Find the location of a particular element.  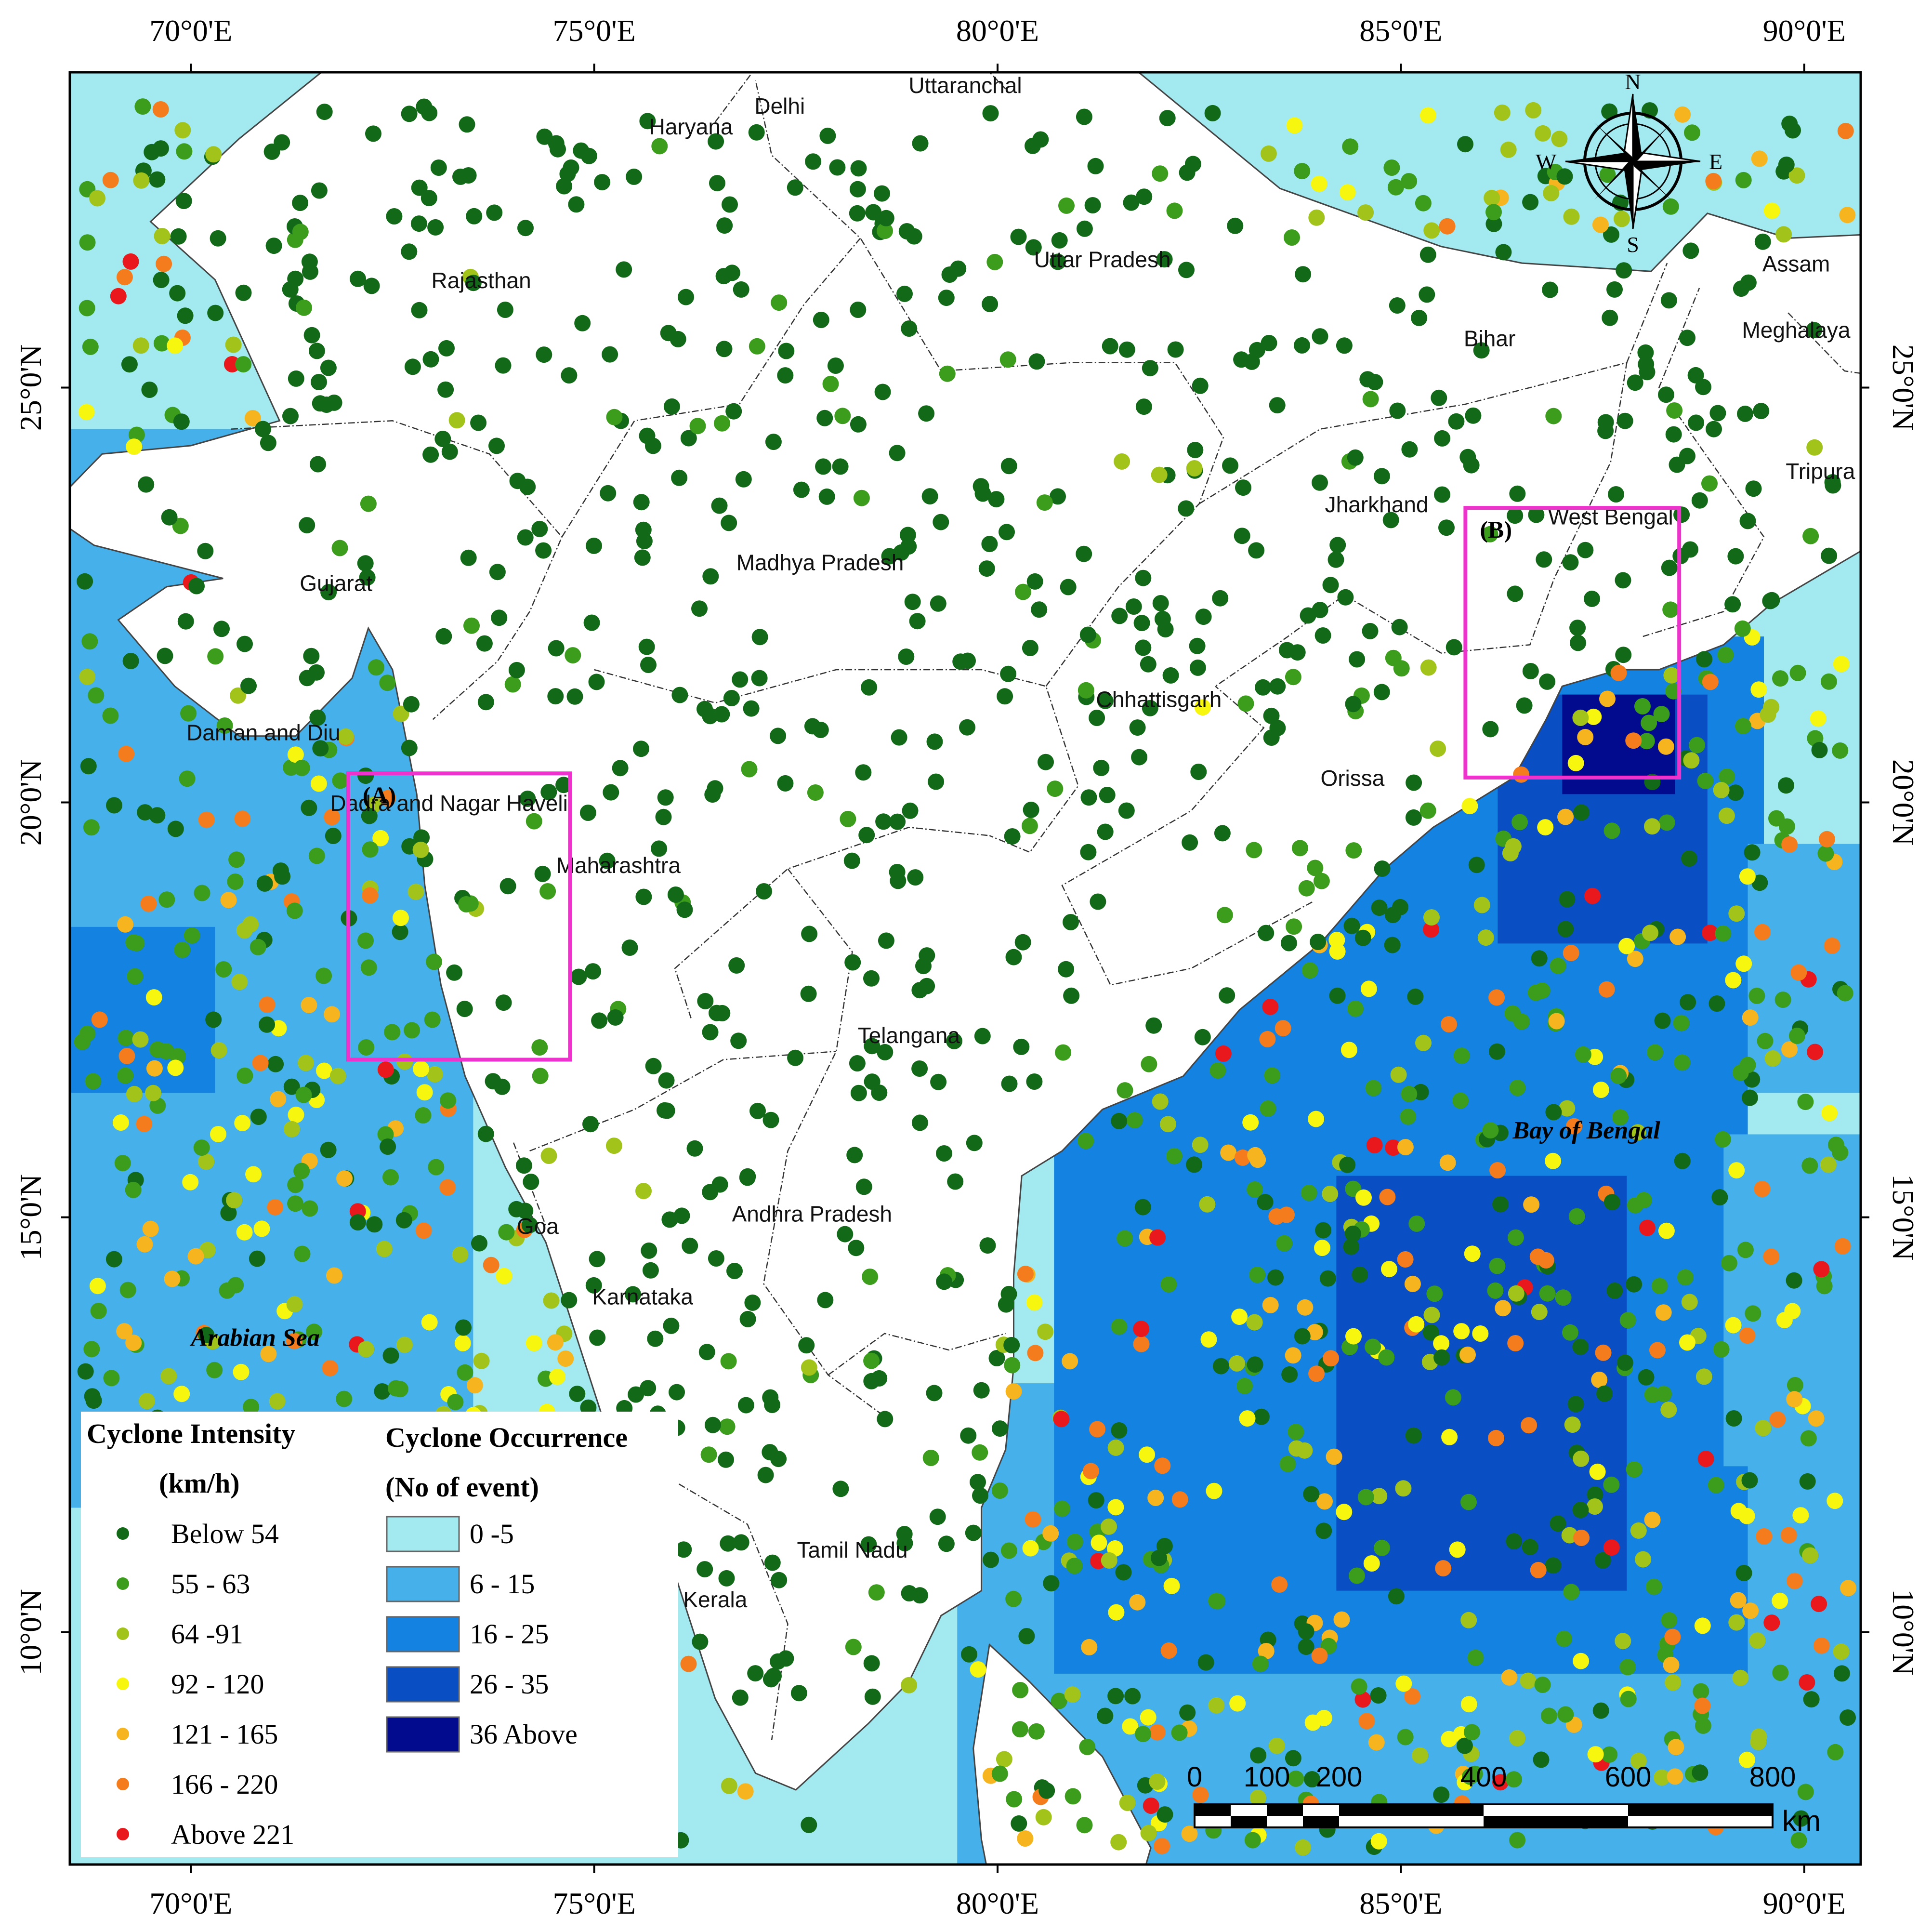

scale-unit-label: km is located at coordinates (1802, 1821).